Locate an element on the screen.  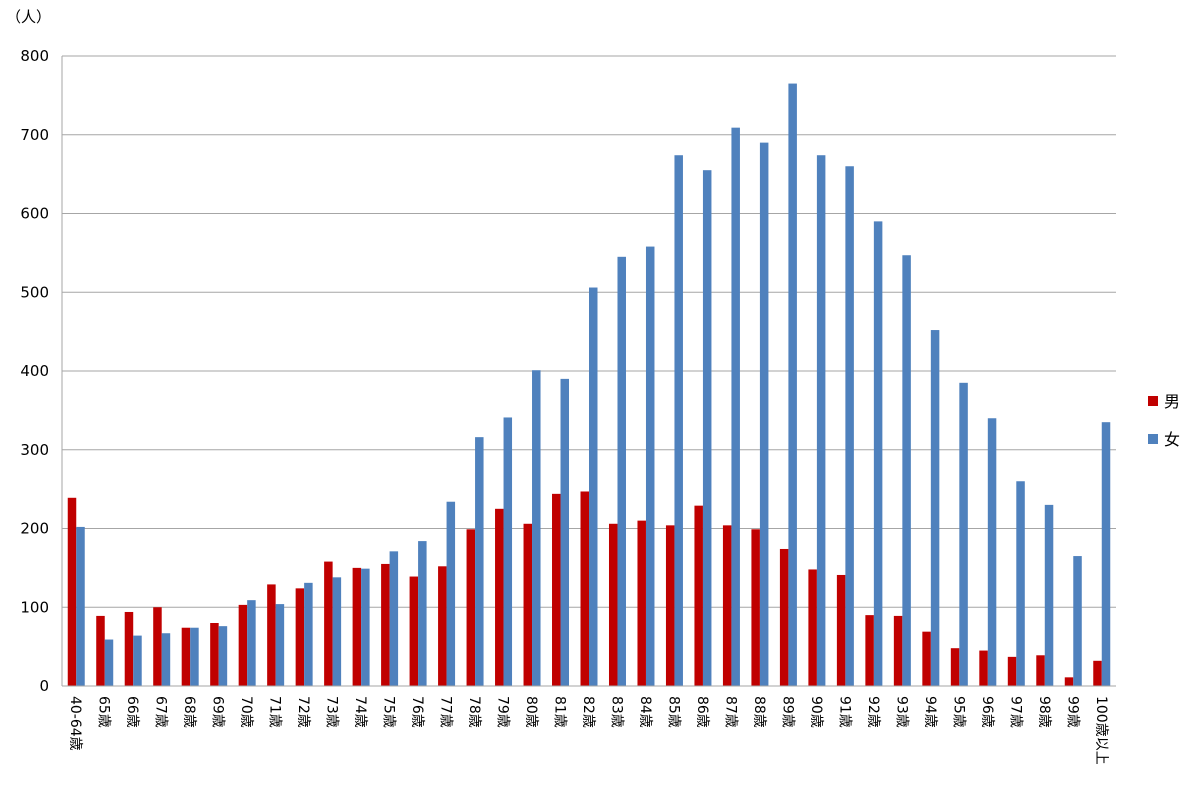
x-category-label: 88歳 is located at coordinates (759, 712).